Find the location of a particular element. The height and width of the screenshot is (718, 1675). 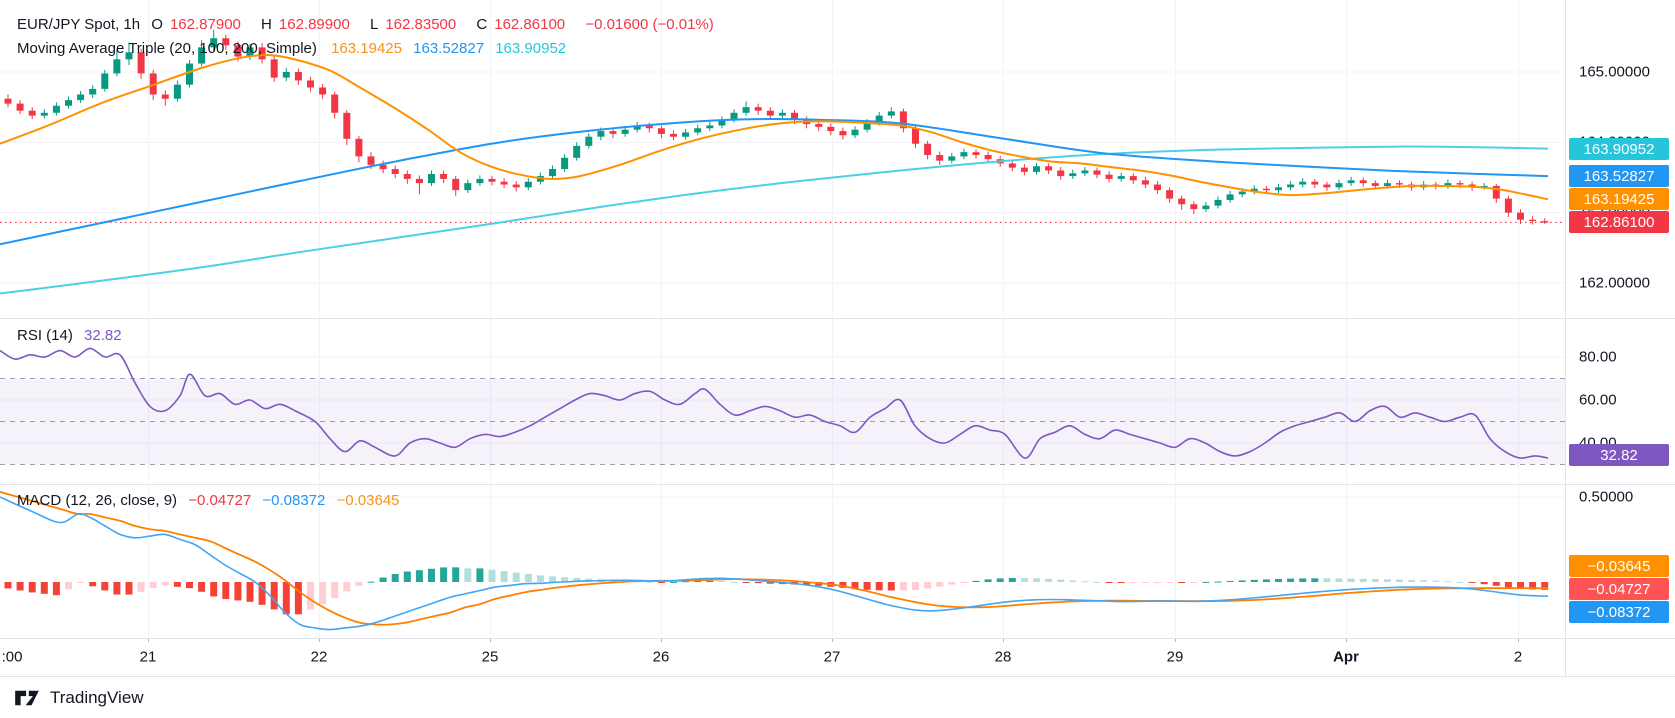

ohlc-high: H 162.89900 is located at coordinates (305, 24).